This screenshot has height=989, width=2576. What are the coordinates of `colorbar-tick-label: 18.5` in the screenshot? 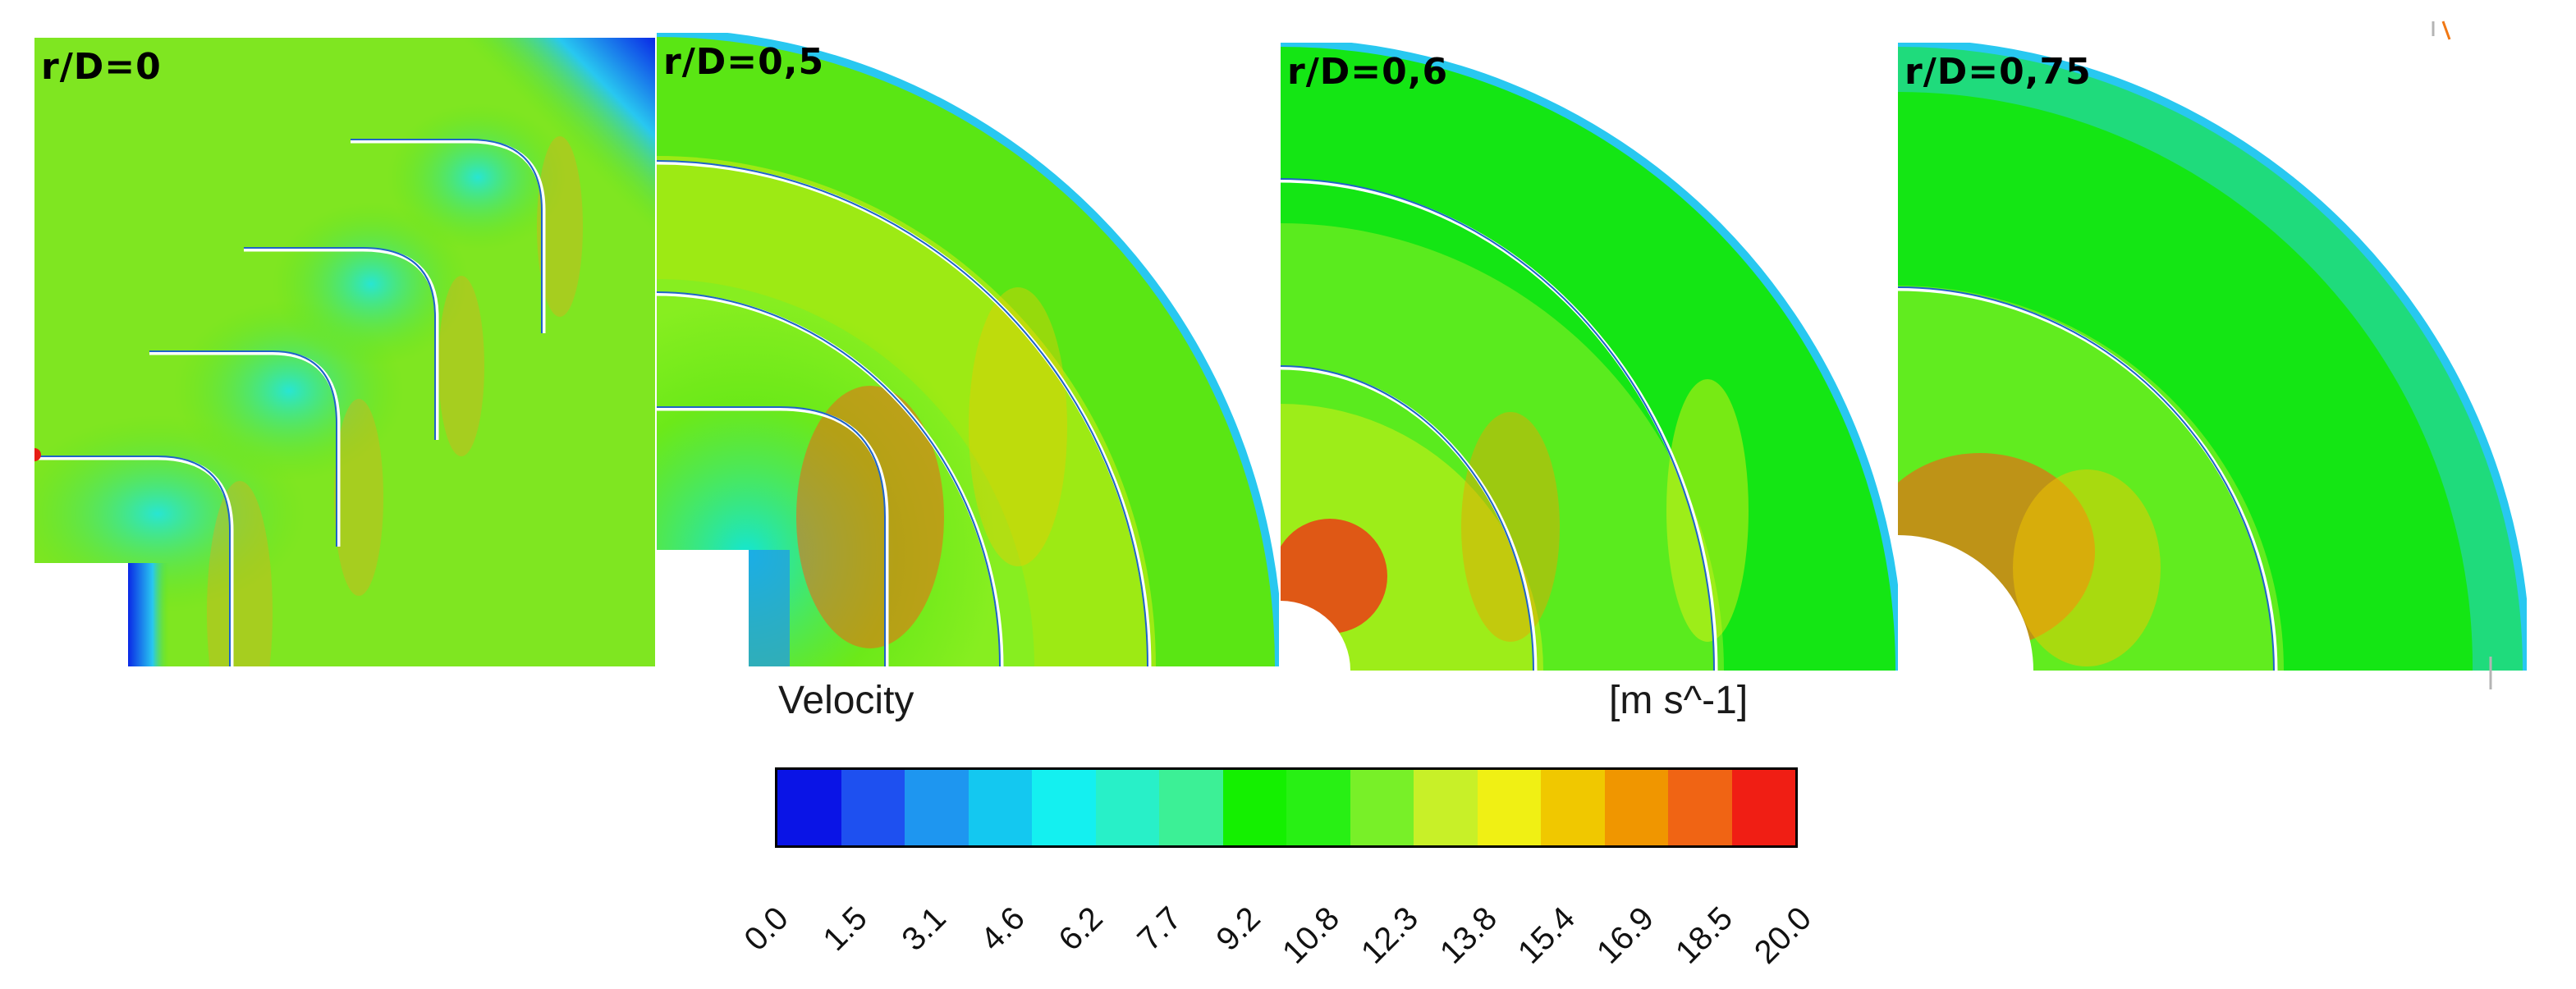 It's located at (1704, 935).